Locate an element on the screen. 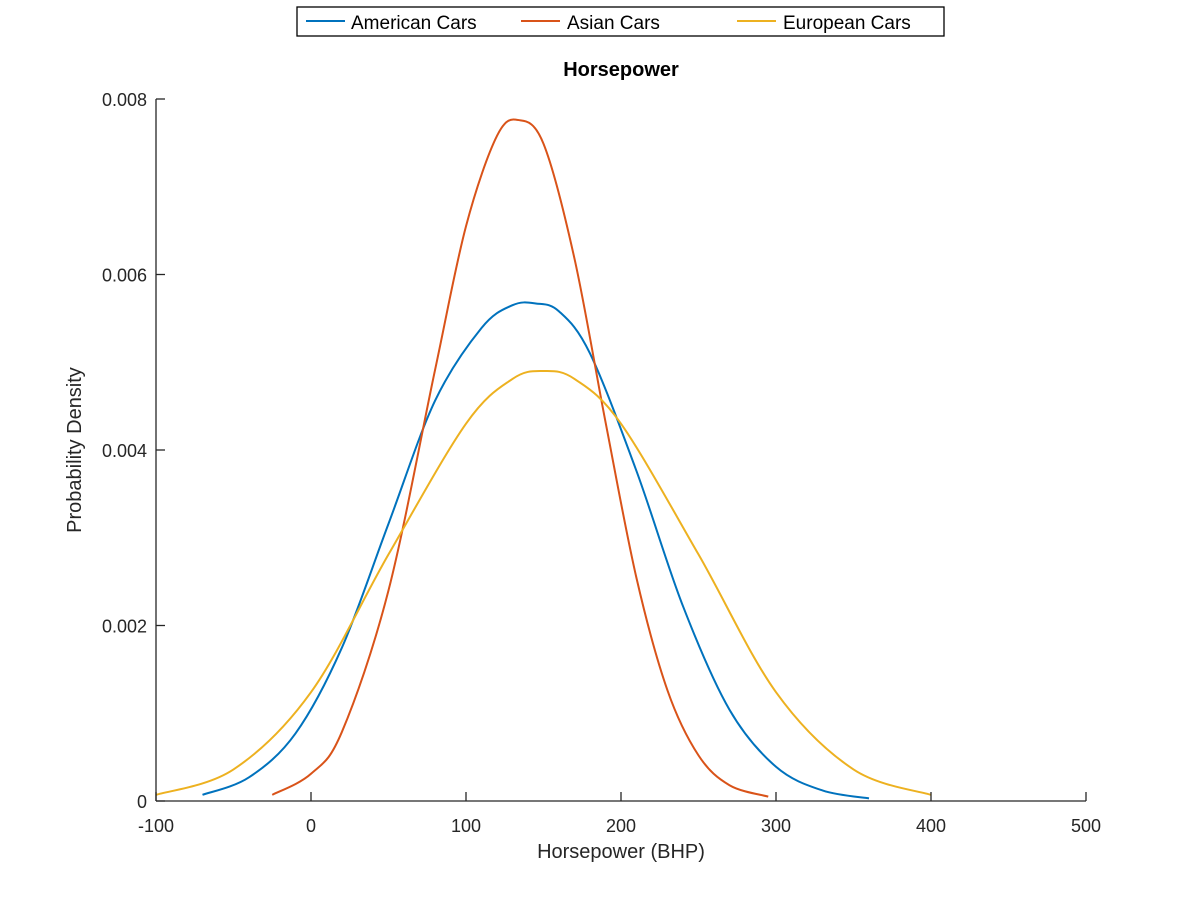 This screenshot has width=1200, height=898. legend-entry-asian: Asian Cars is located at coordinates (590, 23).